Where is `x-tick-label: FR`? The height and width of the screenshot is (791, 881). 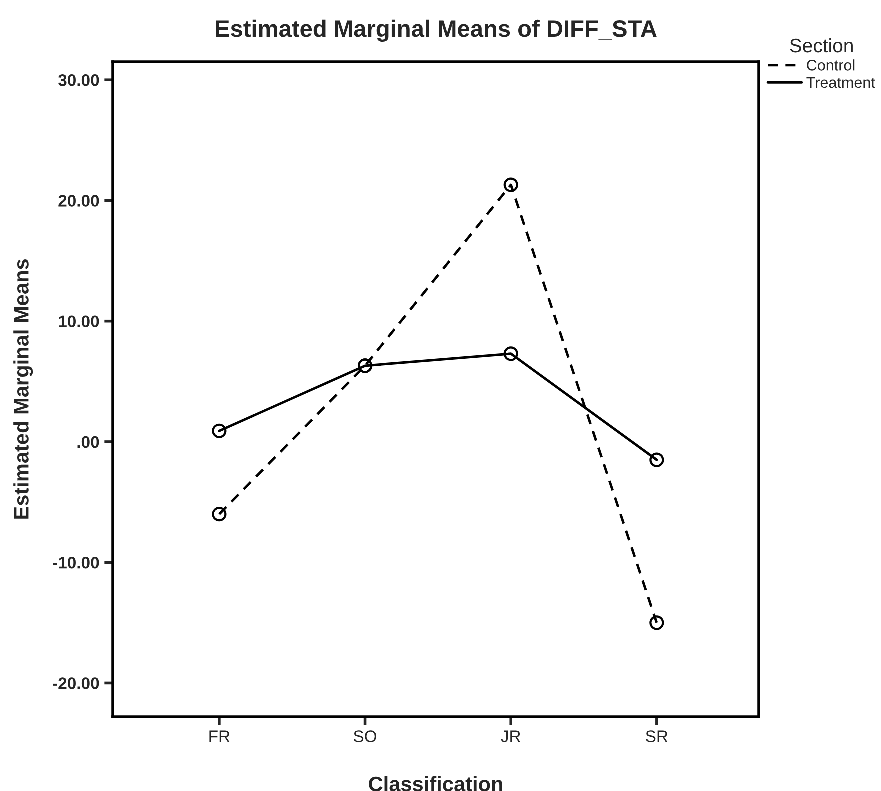 x-tick-label: FR is located at coordinates (220, 736).